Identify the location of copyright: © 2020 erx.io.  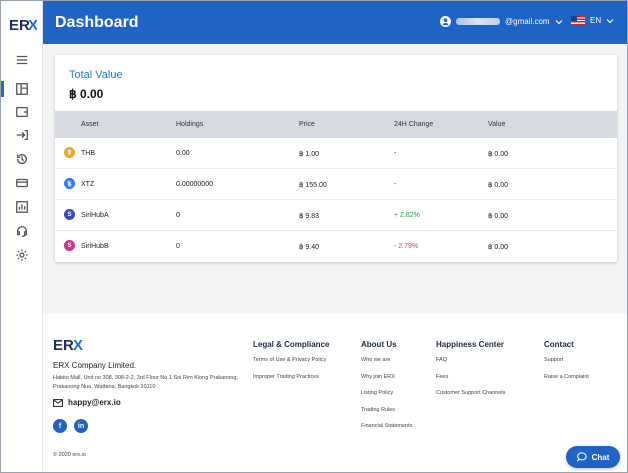
(69, 455).